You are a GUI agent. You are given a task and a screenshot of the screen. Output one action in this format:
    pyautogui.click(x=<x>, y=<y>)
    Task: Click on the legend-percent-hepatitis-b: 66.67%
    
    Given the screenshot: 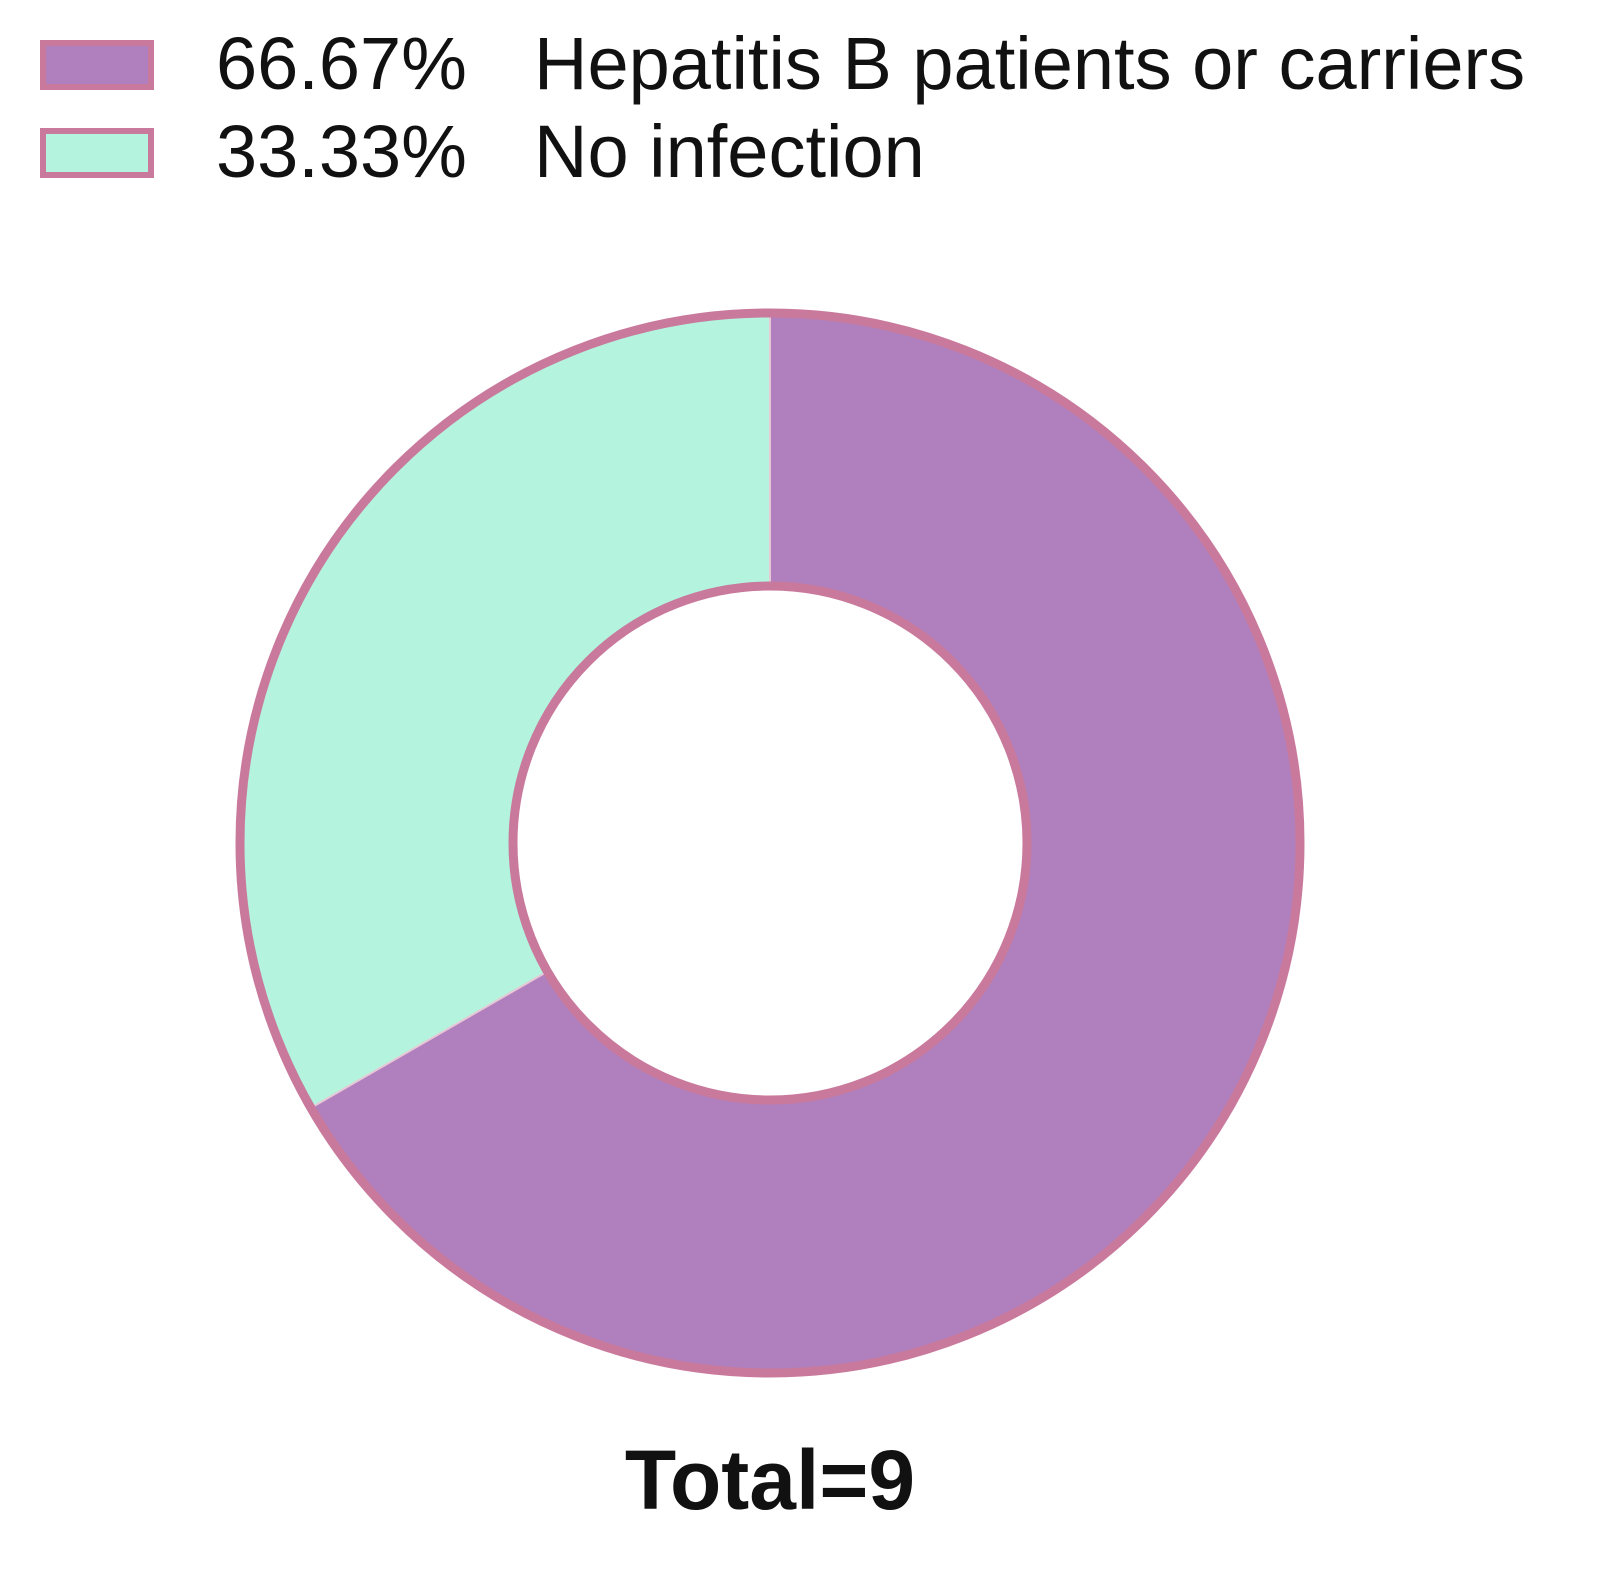 What is the action you would take?
    pyautogui.click(x=341, y=63)
    